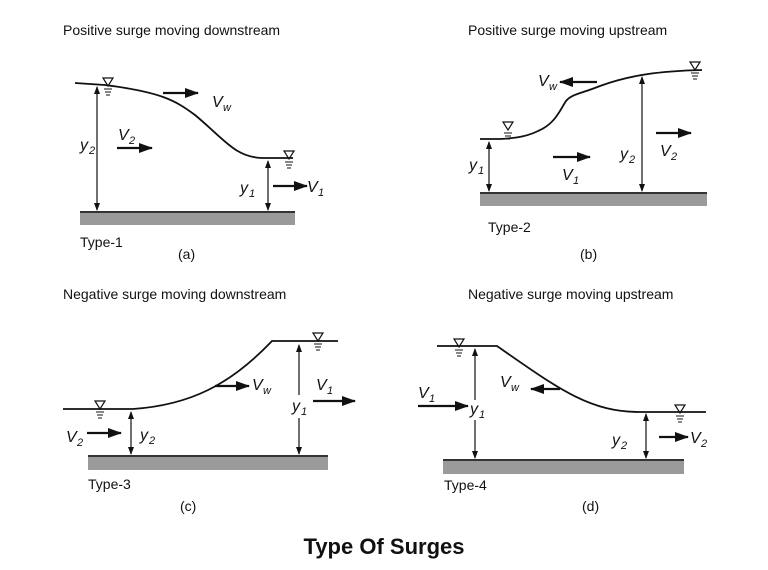 This screenshot has height=570, width=768. What do you see at coordinates (188, 506) in the screenshot?
I see `panel-tag: (c)` at bounding box center [188, 506].